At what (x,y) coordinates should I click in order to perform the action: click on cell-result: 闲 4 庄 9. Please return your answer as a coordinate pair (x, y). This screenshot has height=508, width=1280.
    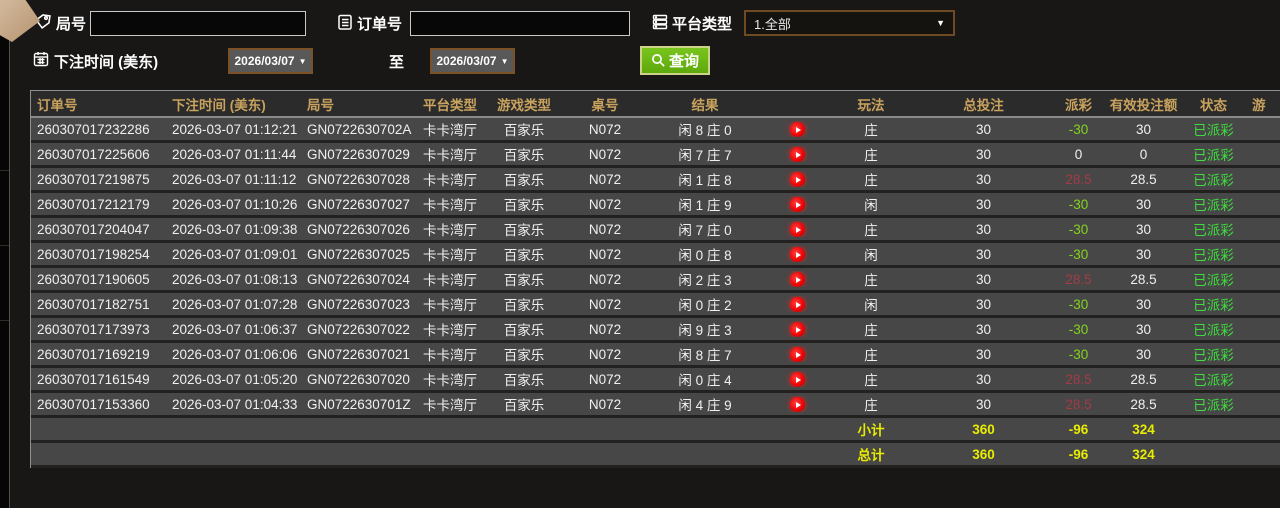
    Looking at the image, I should click on (705, 405).